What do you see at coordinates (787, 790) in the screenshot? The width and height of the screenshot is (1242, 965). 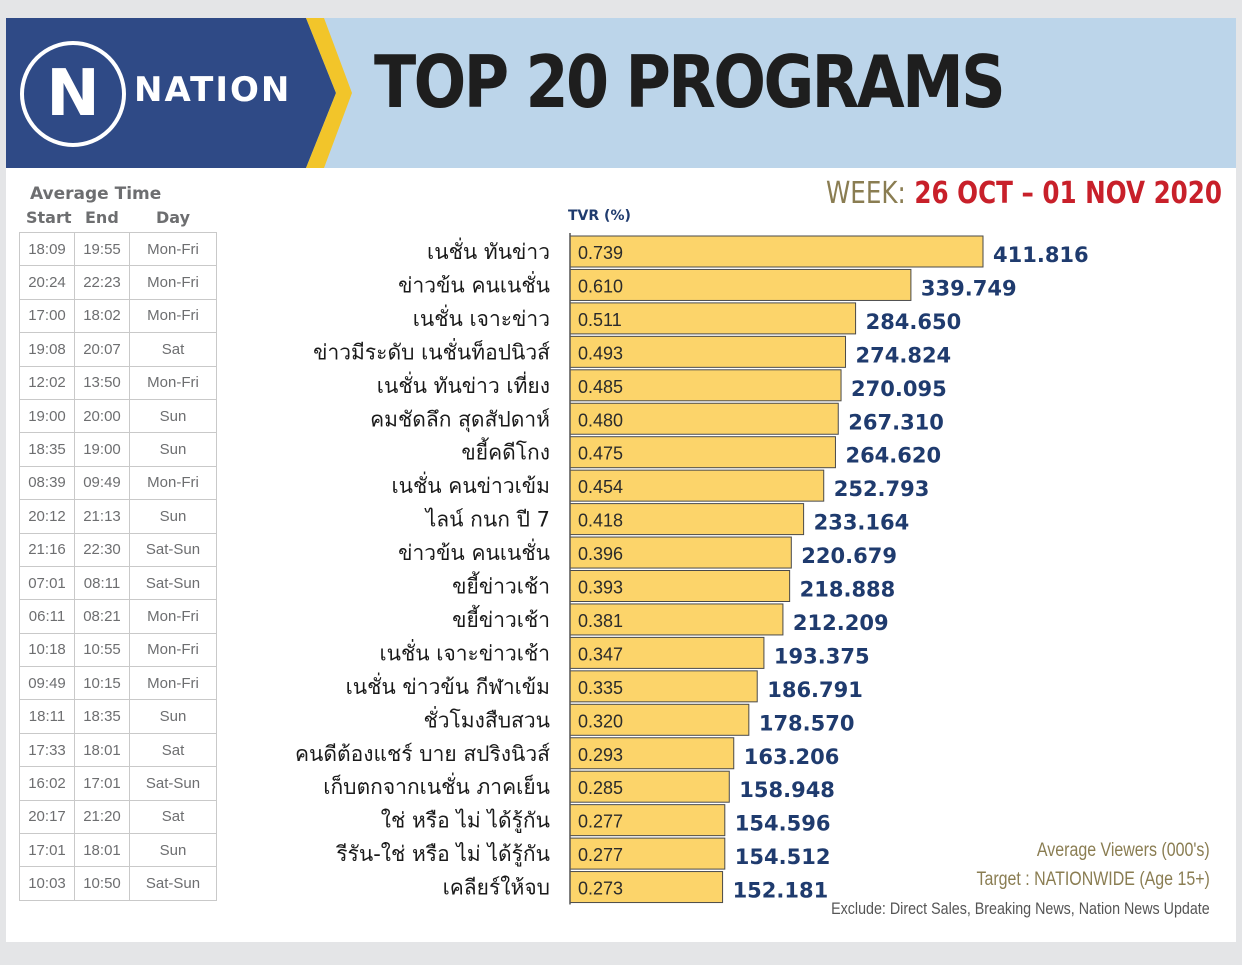 I see `viewers-value-label: 158.948` at bounding box center [787, 790].